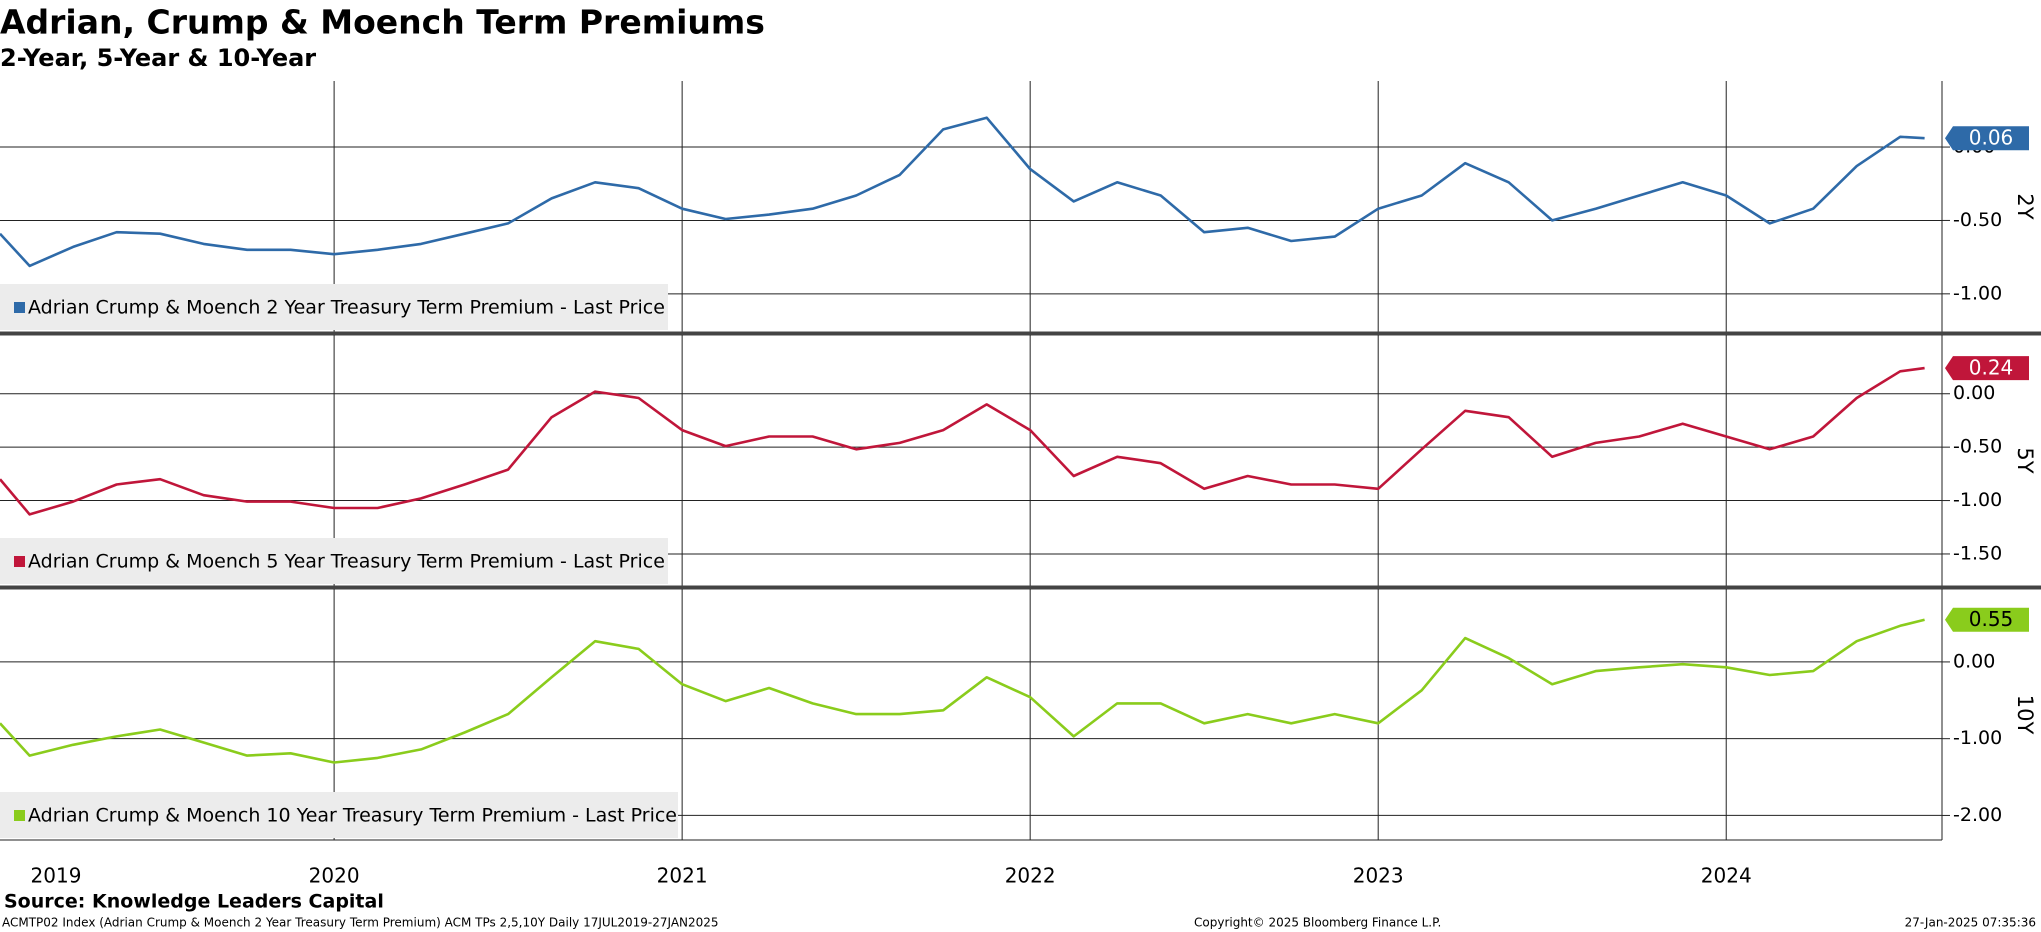 Image resolution: width=2041 pixels, height=932 pixels. Describe the element at coordinates (2025, 206) in the screenshot. I see `y-axis-title: 2Y` at that location.